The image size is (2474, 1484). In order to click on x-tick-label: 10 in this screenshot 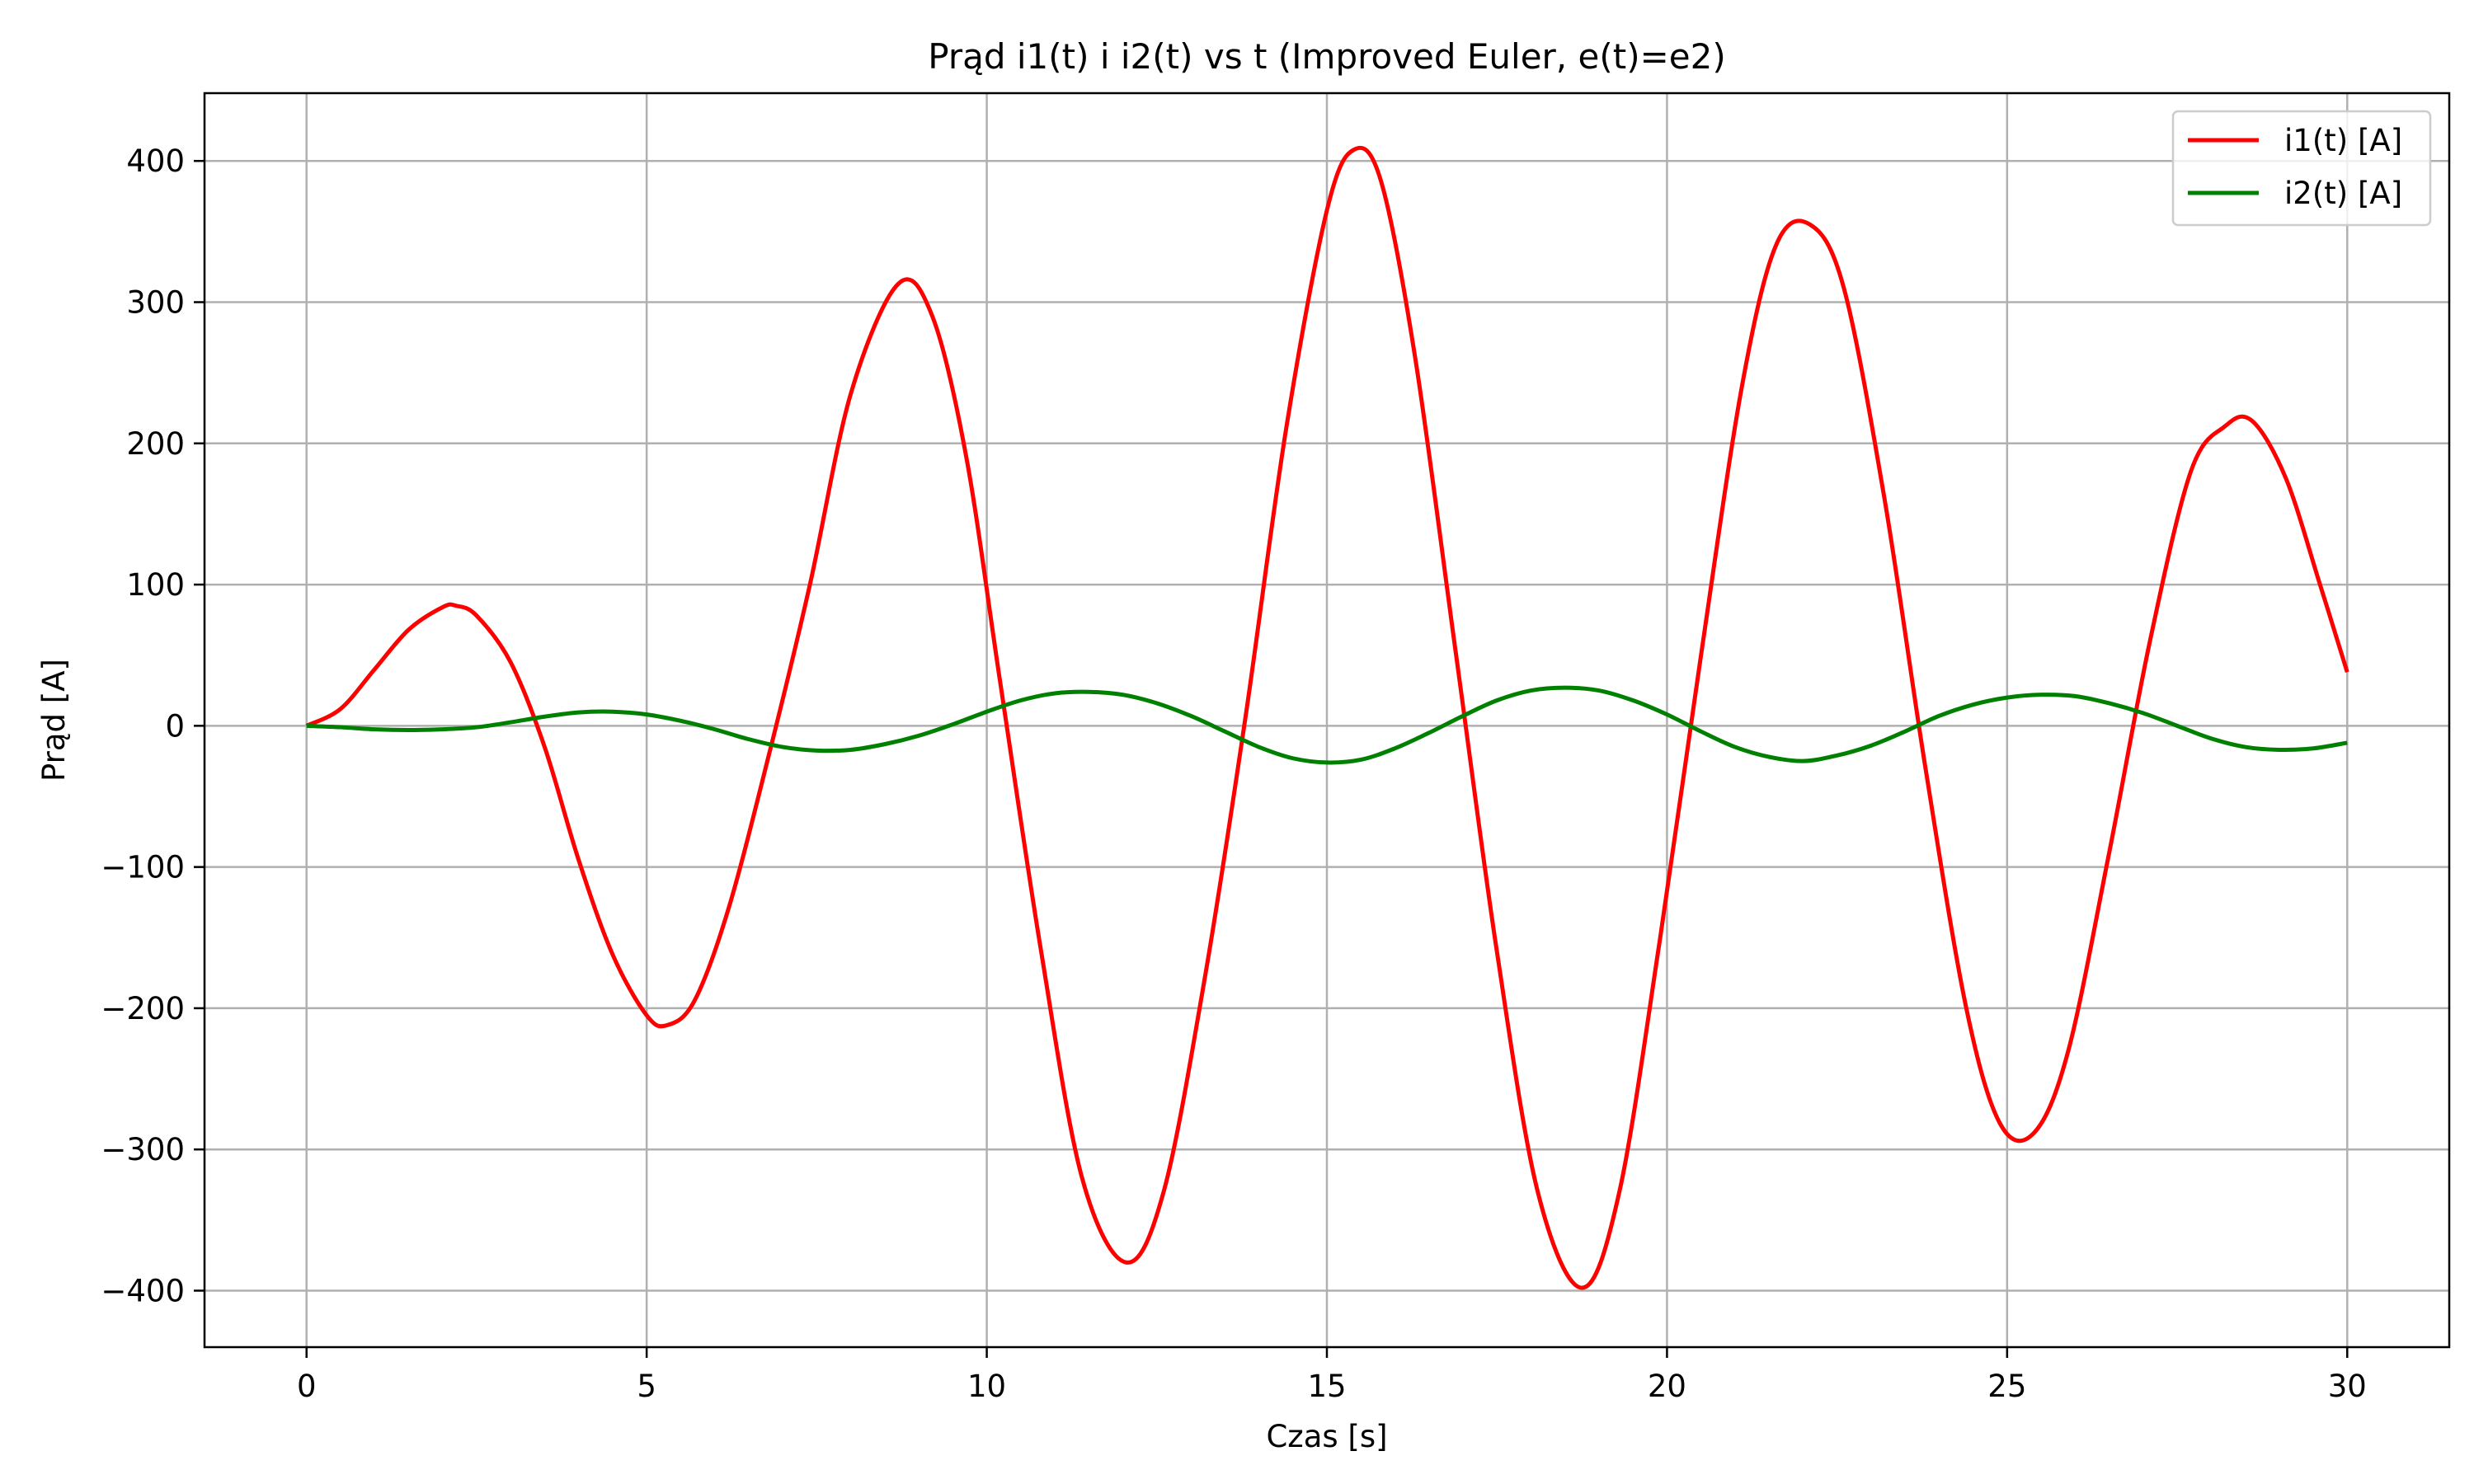, I will do `click(986, 1386)`.